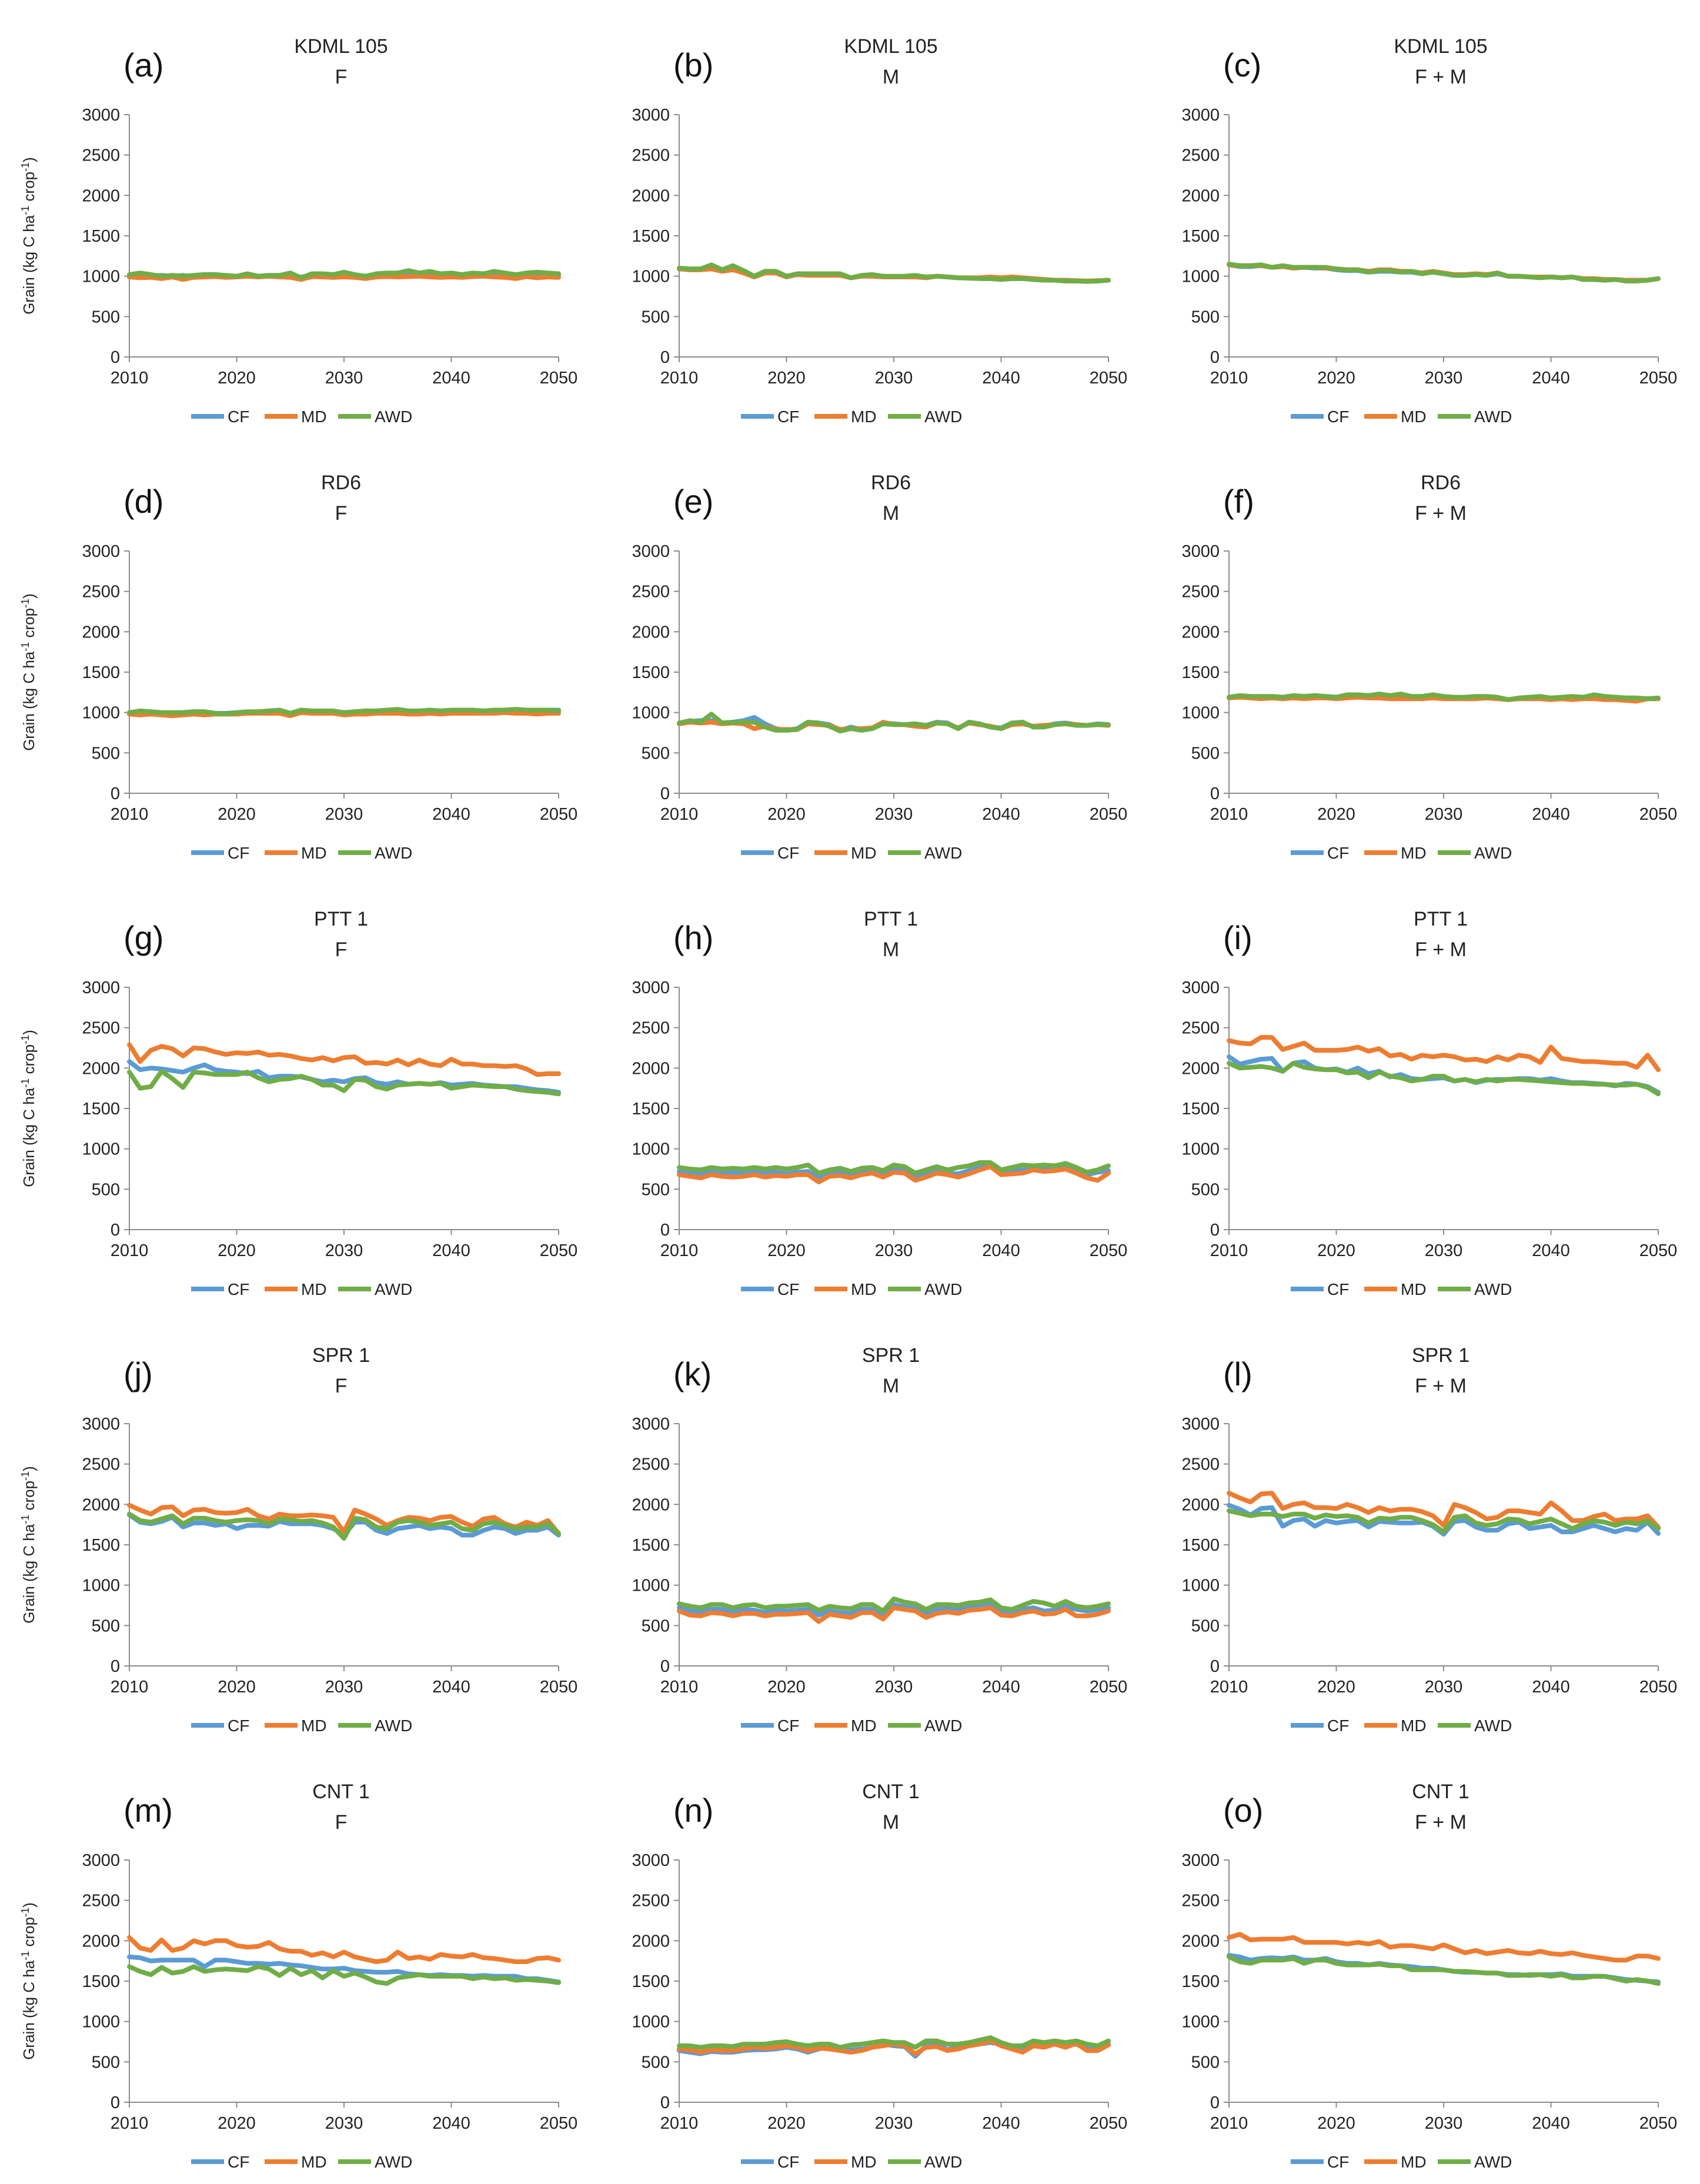 The image size is (1700, 2184). What do you see at coordinates (143, 501) in the screenshot?
I see `panel-letter: (d)` at bounding box center [143, 501].